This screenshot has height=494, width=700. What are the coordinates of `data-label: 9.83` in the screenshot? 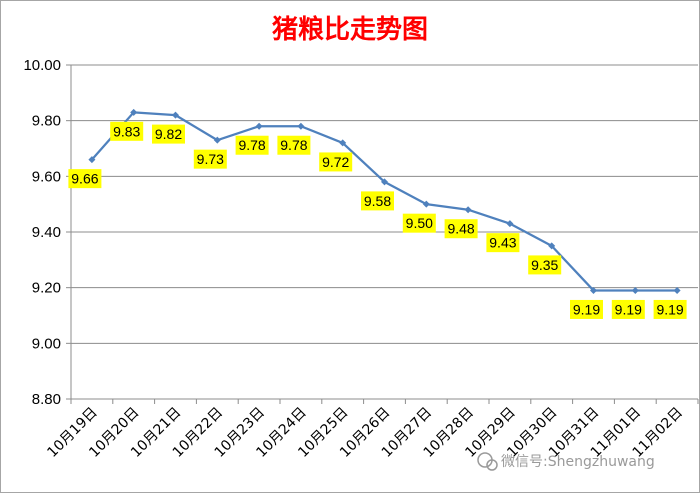 It's located at (126, 131).